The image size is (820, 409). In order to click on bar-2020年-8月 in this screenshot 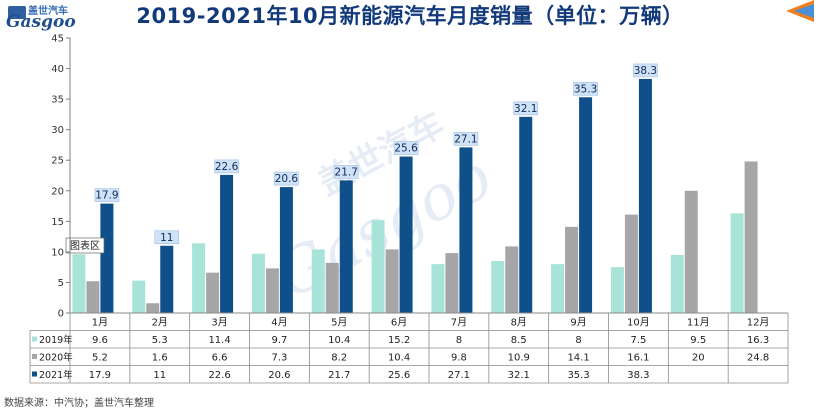, I will do `click(512, 279)`.